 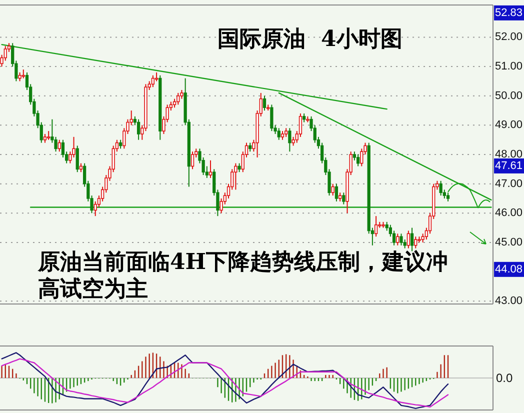 I want to click on y-tick-label: 45.00, so click(x=509, y=242).